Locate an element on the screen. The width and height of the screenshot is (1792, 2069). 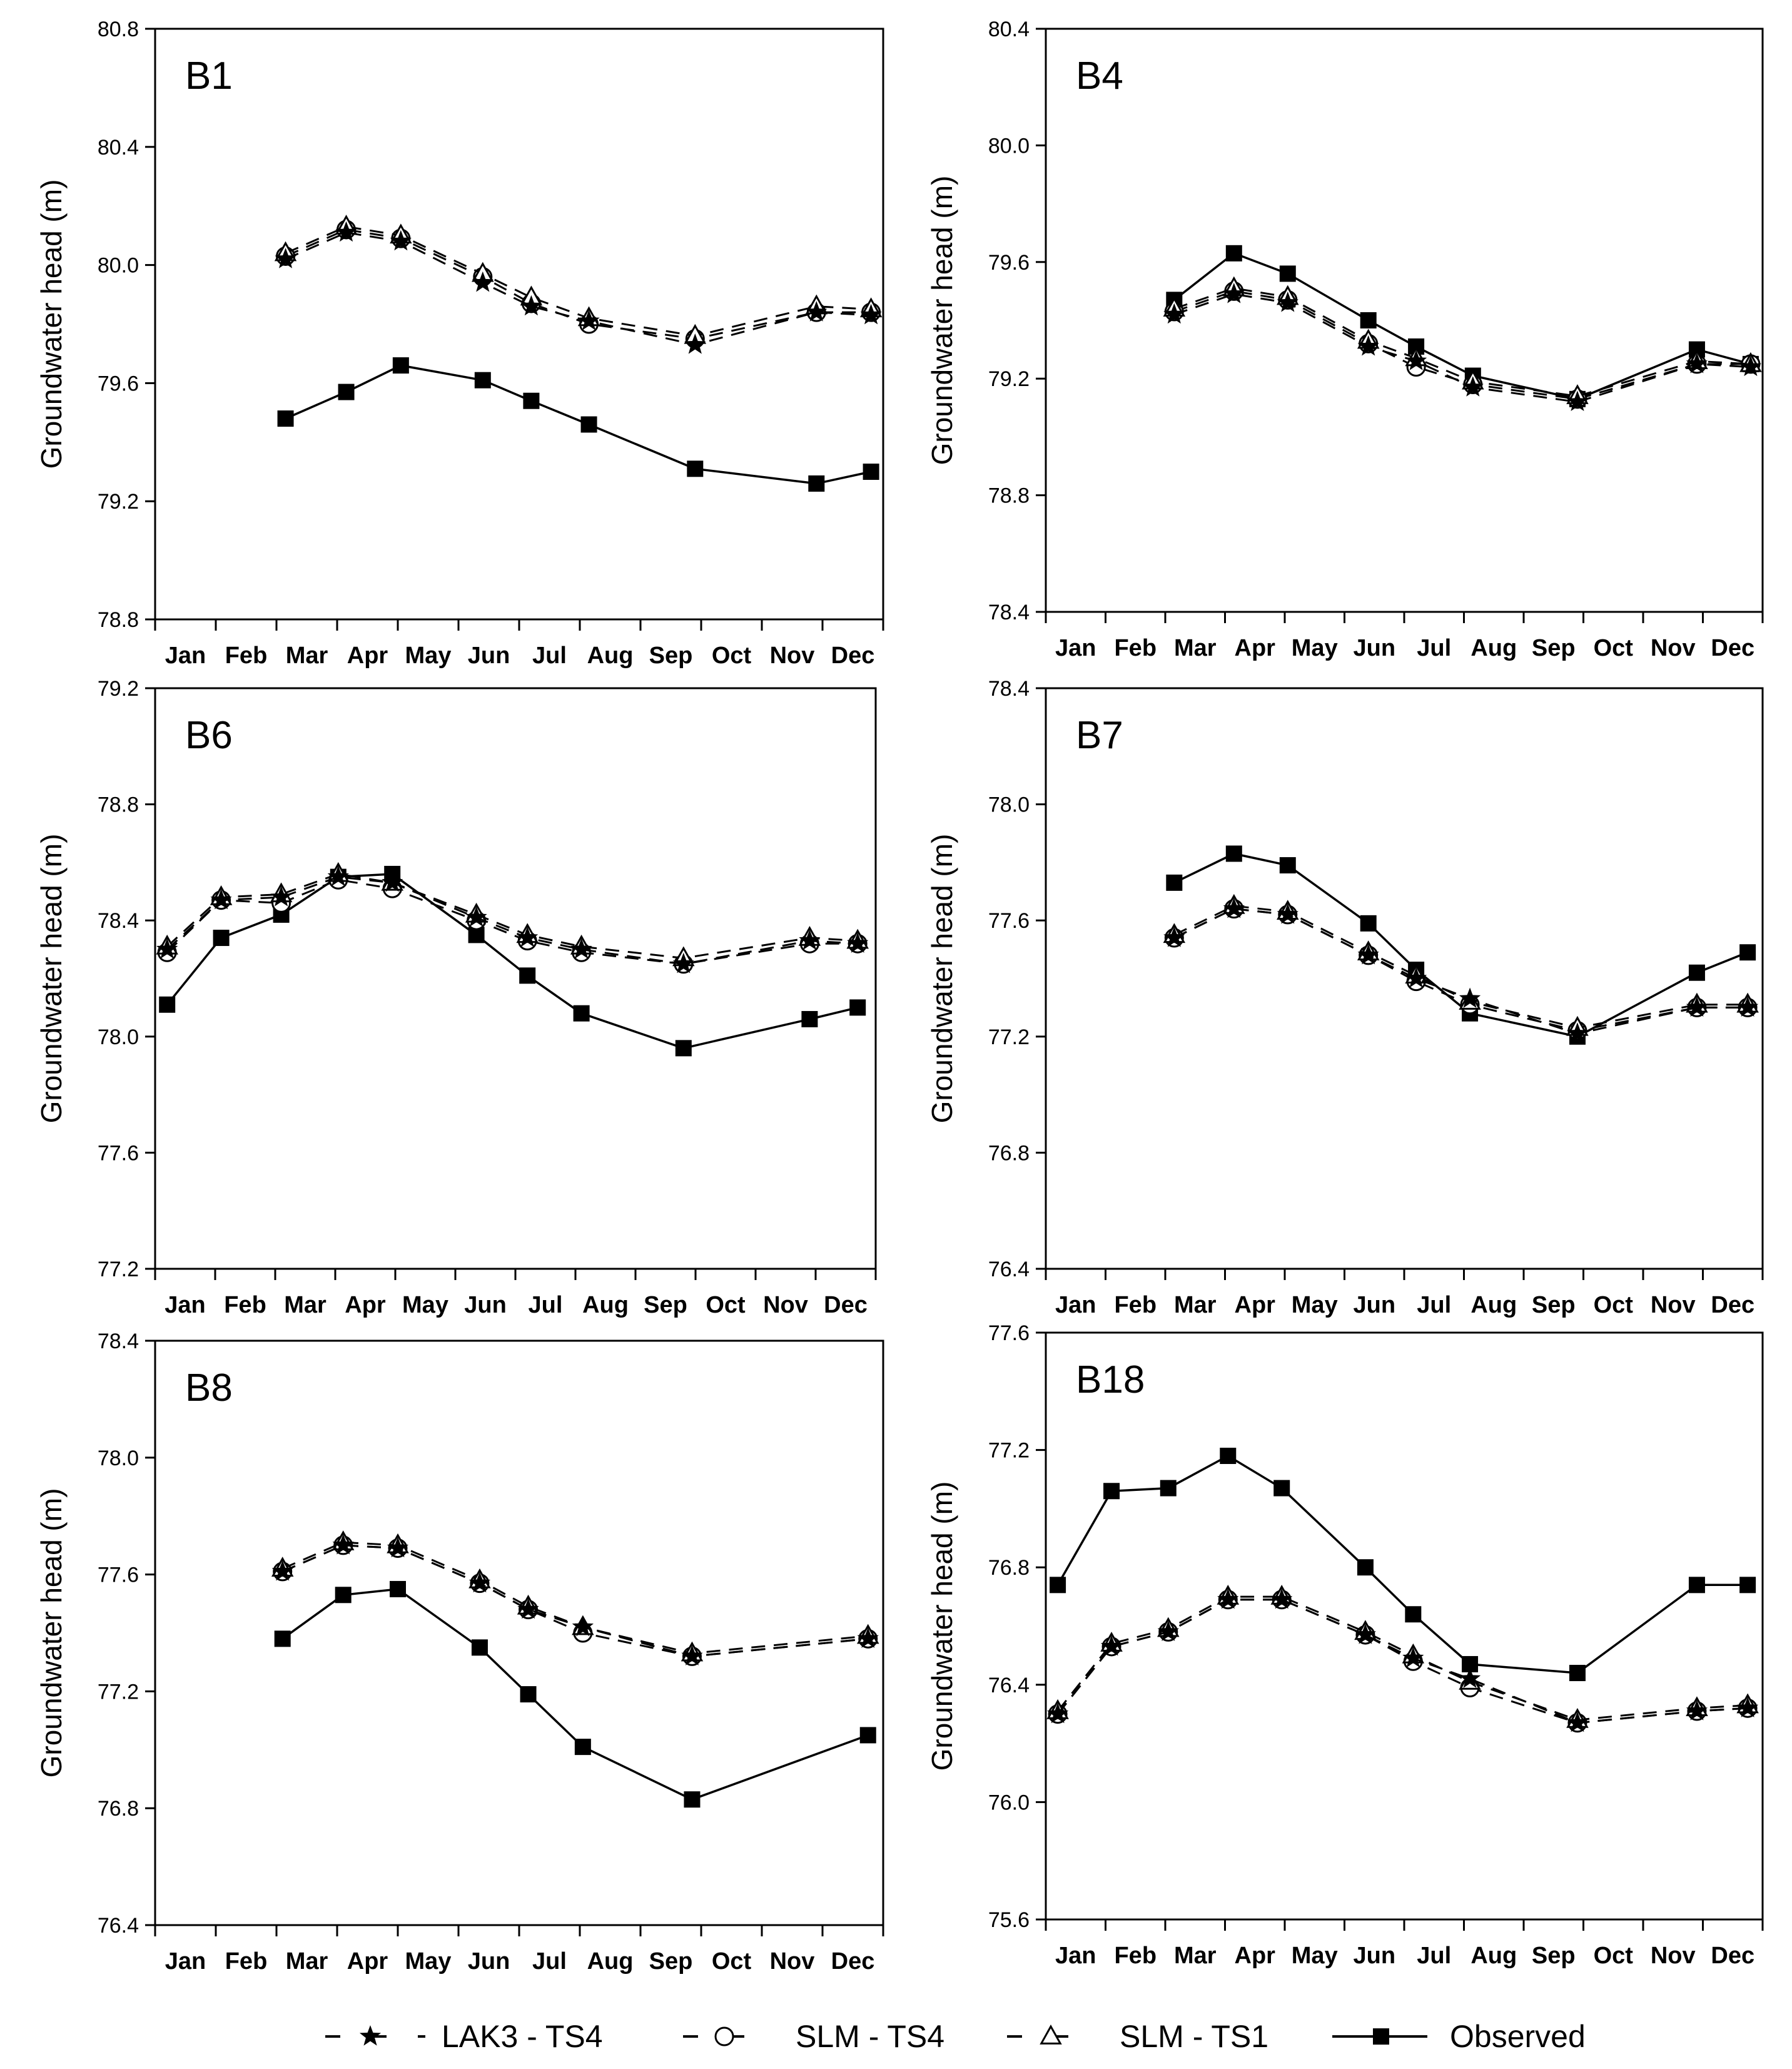
x-tick-label: Jan is located at coordinates (185, 1961).